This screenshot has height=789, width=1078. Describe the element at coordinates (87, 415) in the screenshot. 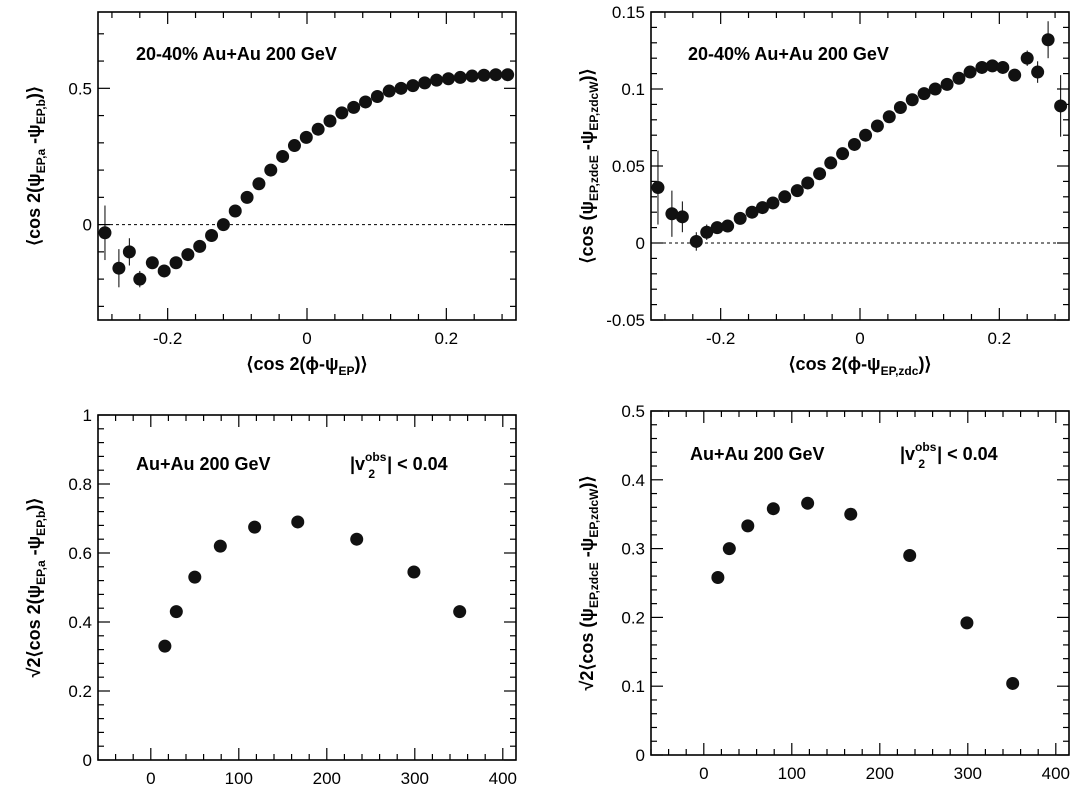

I see `y-tick-label: 1` at that location.